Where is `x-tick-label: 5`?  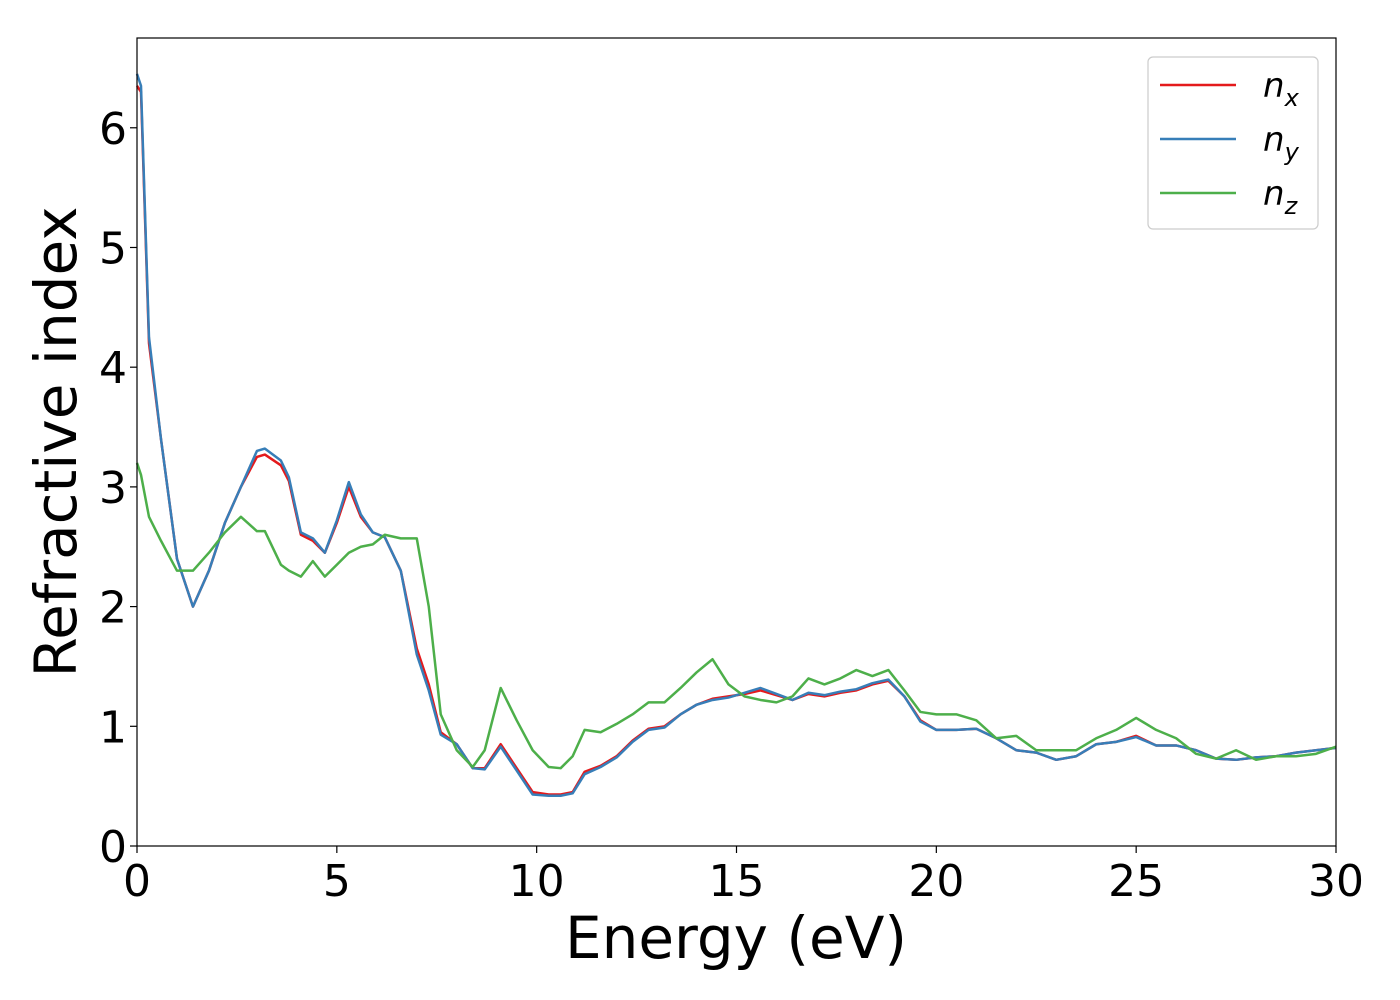
x-tick-label: 5 is located at coordinates (337, 881).